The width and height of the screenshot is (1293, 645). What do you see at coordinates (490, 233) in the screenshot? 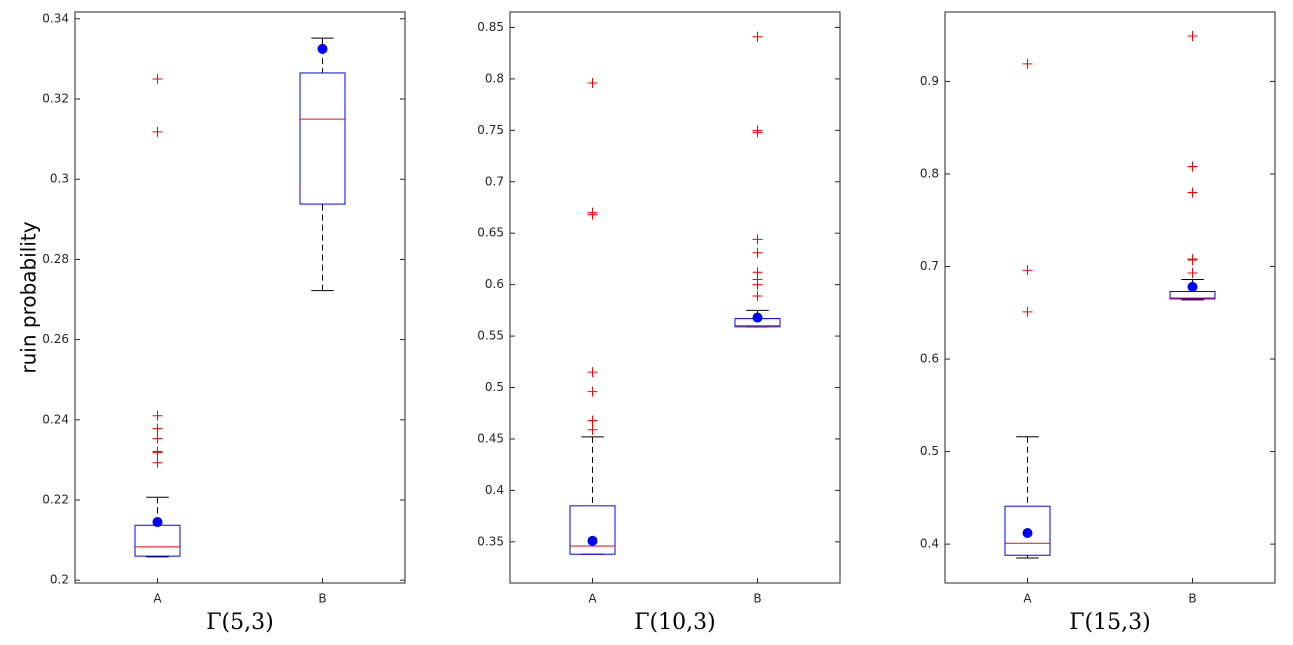
I see `y-tick-label: 0.65` at bounding box center [490, 233].